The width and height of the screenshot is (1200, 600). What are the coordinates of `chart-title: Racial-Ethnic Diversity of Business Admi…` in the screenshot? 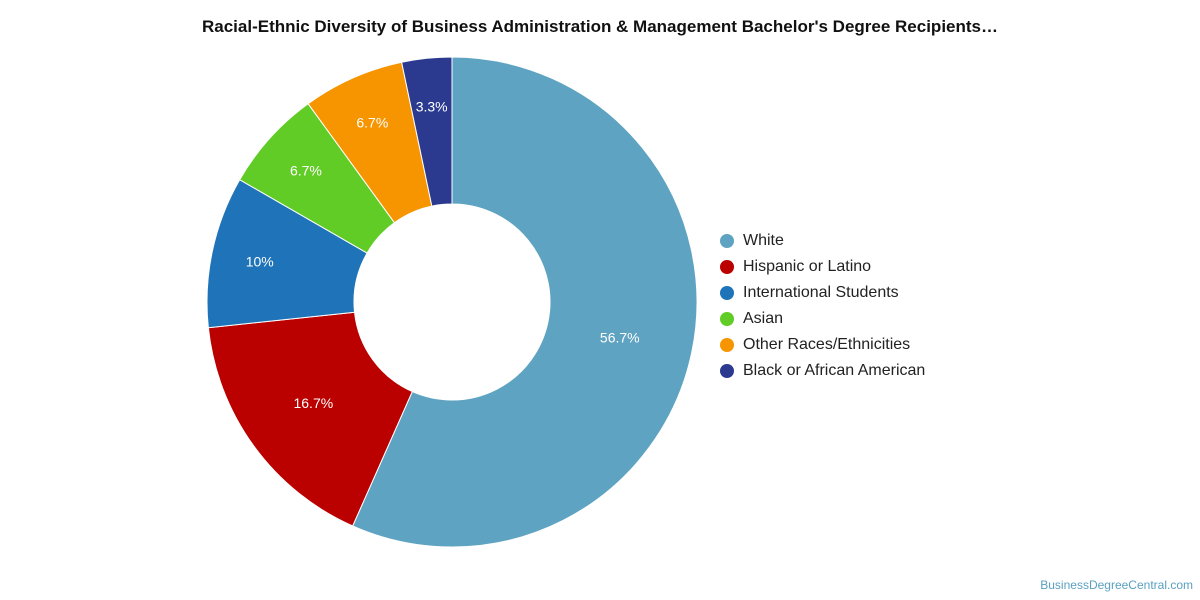 It's located at (599, 26).